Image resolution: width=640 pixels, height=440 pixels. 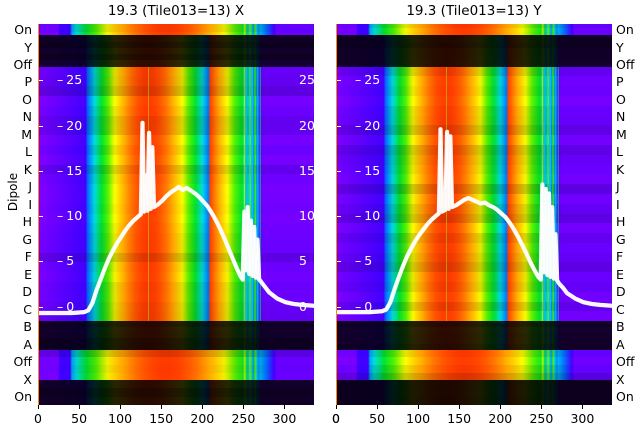 What do you see at coordinates (541, 418) in the screenshot?
I see `x-tick-label: 250` at bounding box center [541, 418].